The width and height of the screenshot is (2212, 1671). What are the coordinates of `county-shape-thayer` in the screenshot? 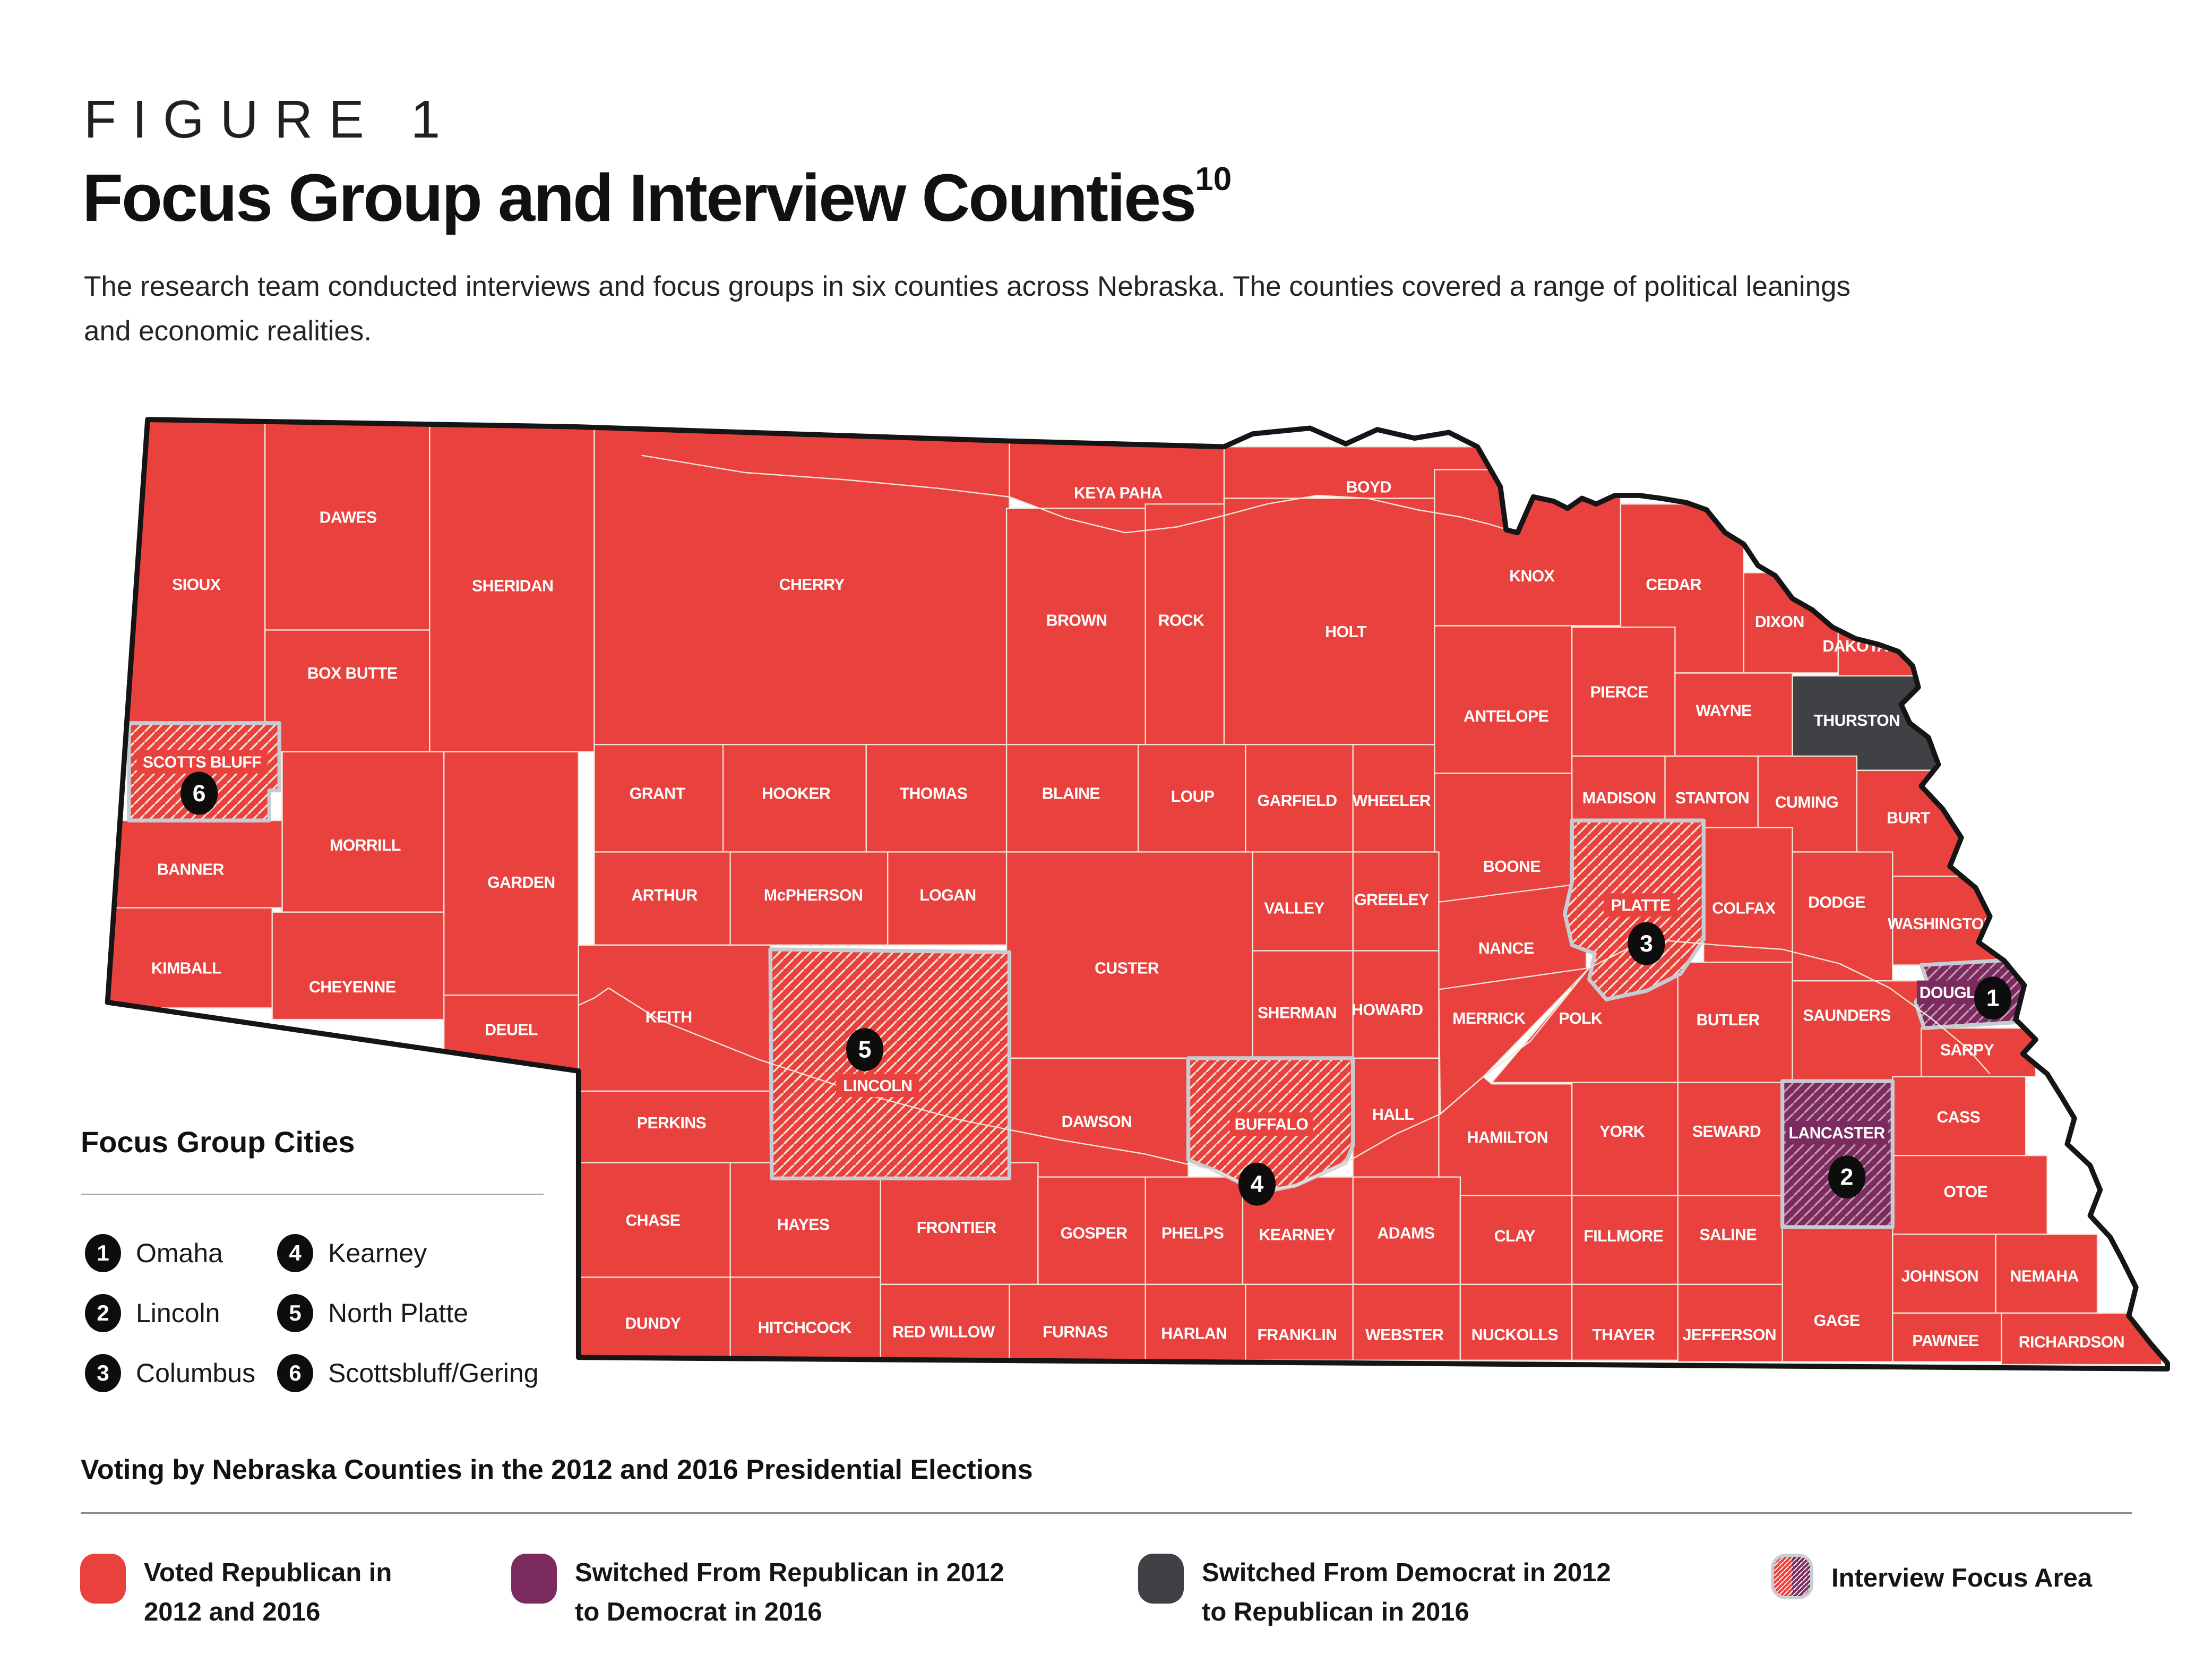 It's located at (1625, 1322).